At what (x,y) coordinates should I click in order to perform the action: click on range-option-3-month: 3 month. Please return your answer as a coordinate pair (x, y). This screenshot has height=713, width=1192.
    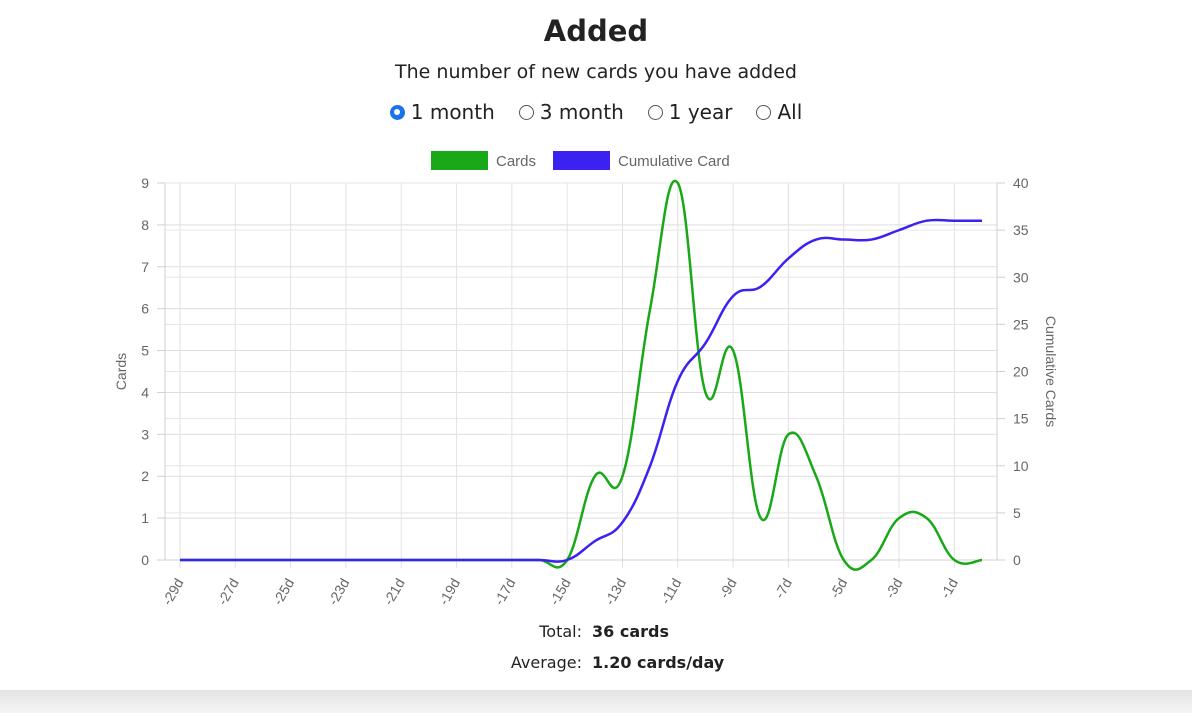
    Looking at the image, I should click on (571, 112).